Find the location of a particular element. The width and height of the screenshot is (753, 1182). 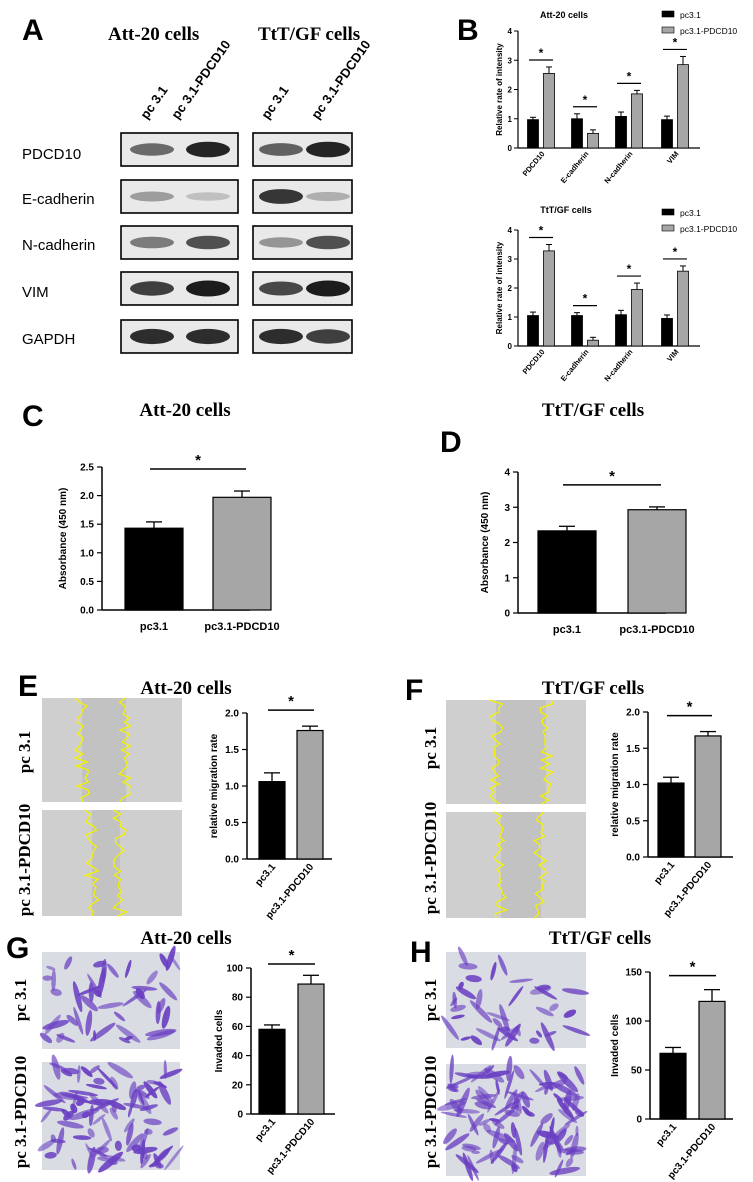

wound-edge-line is located at coordinates (547, 752).